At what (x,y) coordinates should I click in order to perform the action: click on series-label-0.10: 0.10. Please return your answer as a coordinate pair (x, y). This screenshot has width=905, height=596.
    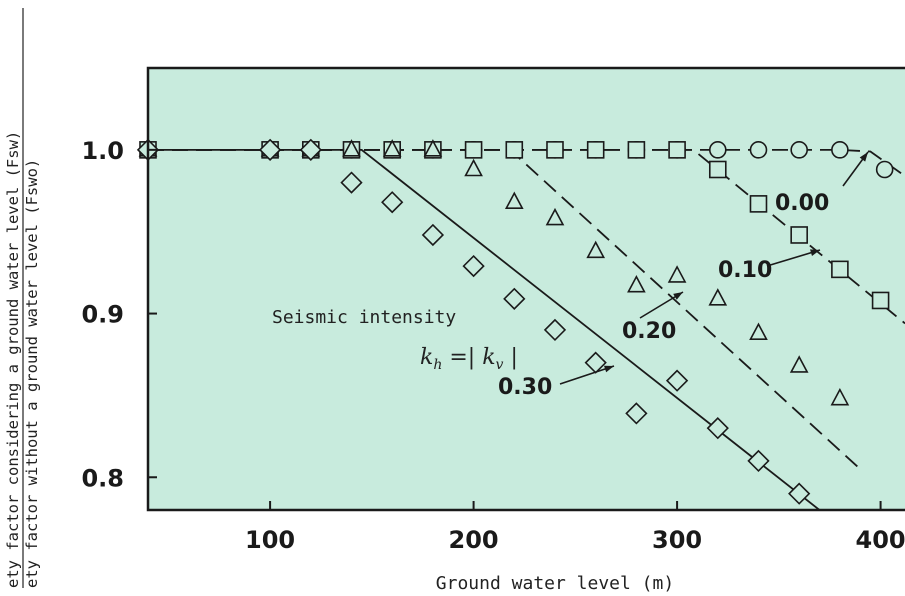
    Looking at the image, I should click on (745, 270).